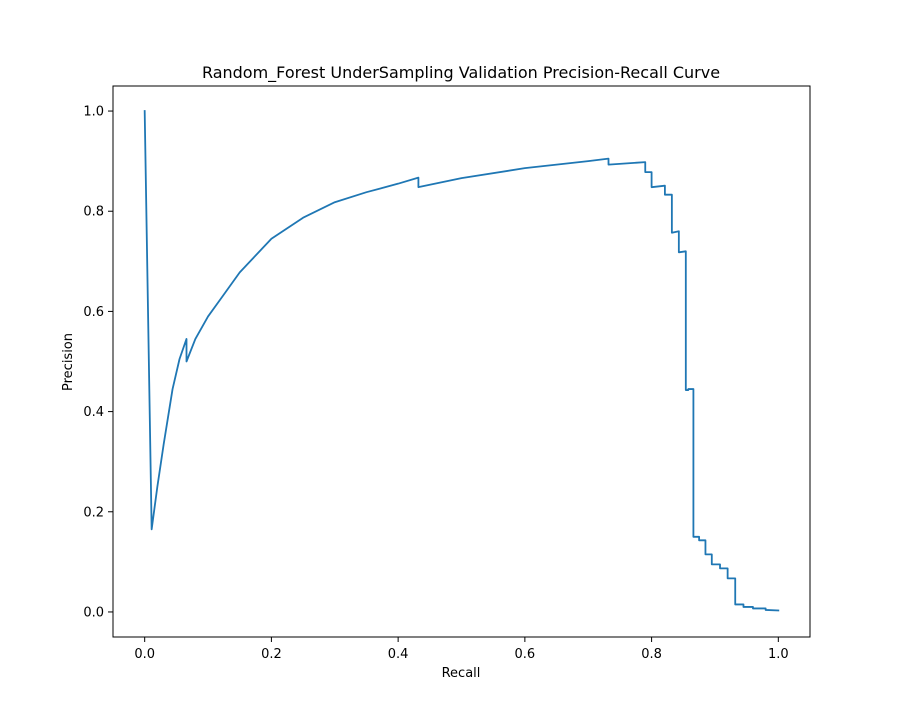 The width and height of the screenshot is (900, 719). Describe the element at coordinates (93, 612) in the screenshot. I see `y-tick-label: 0.0` at that location.